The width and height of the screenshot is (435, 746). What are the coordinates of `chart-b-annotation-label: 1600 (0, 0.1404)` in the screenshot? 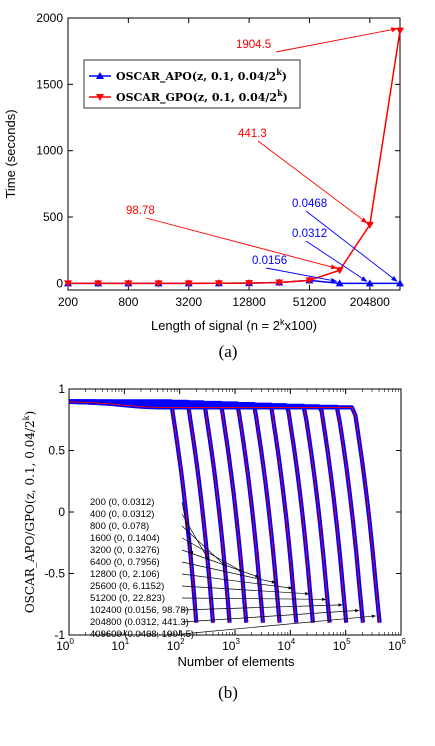 It's located at (125, 538).